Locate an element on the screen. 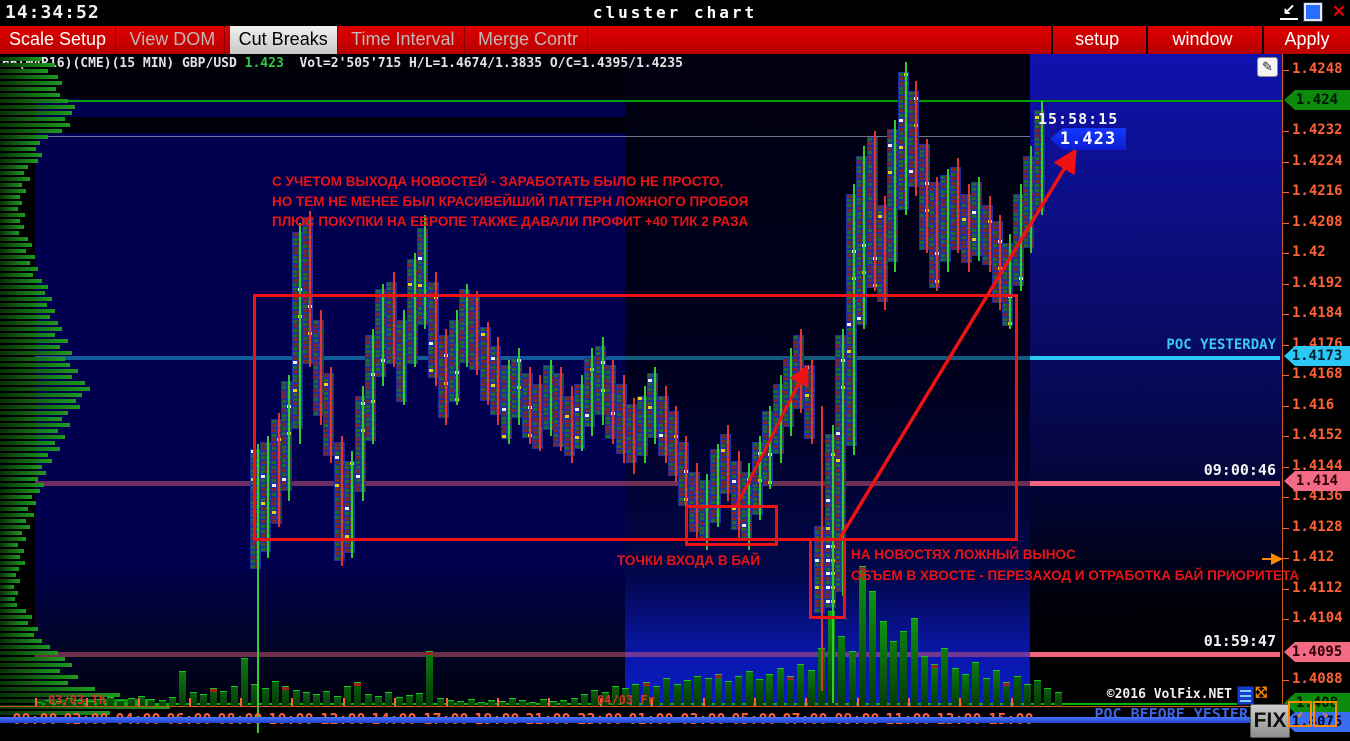 This screenshot has height=741, width=1350. menu-button-setup: setup is located at coordinates (1096, 40).